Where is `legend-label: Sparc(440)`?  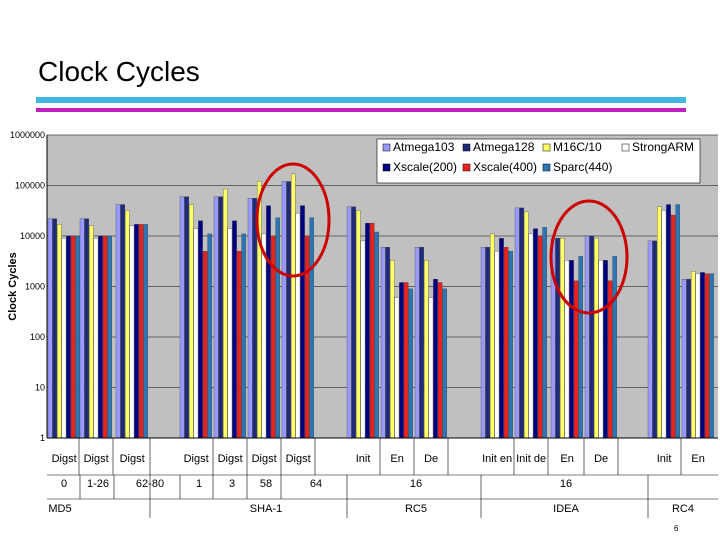 legend-label: Sparc(440) is located at coordinates (582, 167).